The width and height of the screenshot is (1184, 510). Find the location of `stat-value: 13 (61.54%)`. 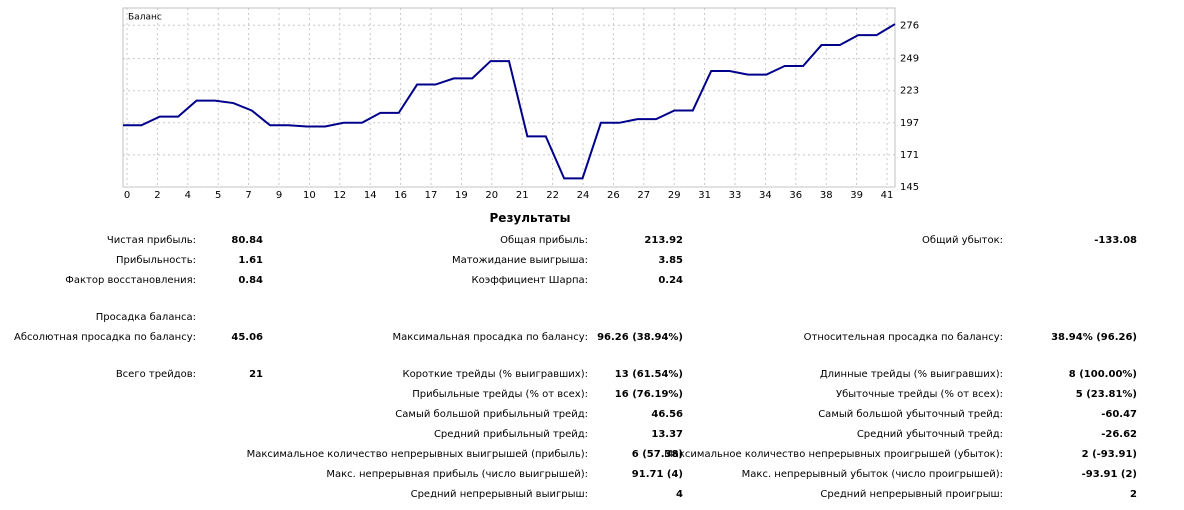

stat-value: 13 (61.54%) is located at coordinates (648, 374).